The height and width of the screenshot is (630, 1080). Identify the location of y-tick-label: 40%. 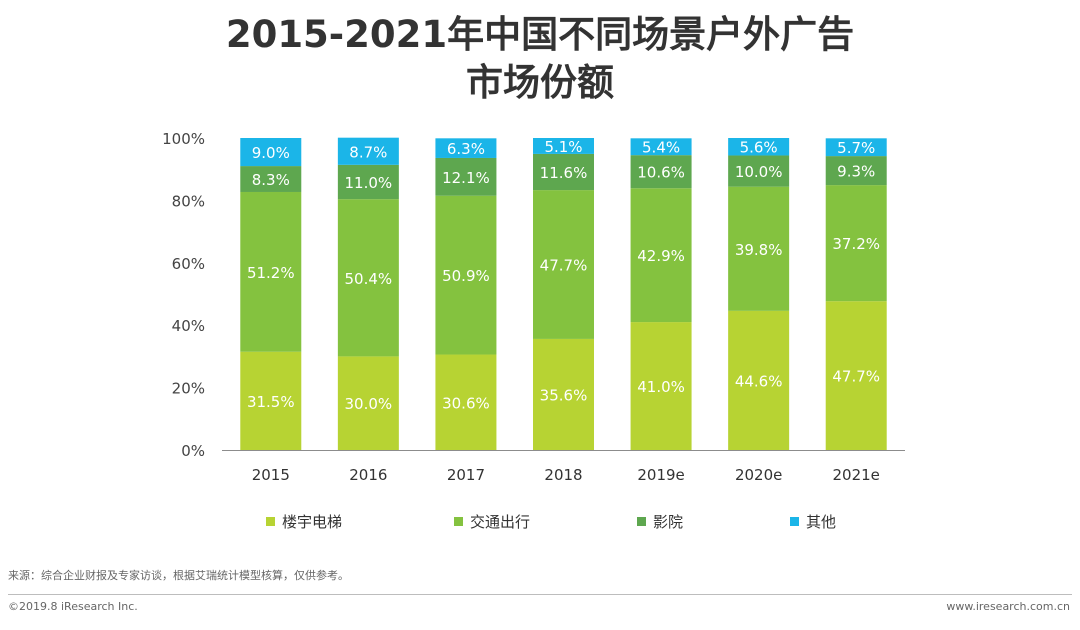
(188, 326).